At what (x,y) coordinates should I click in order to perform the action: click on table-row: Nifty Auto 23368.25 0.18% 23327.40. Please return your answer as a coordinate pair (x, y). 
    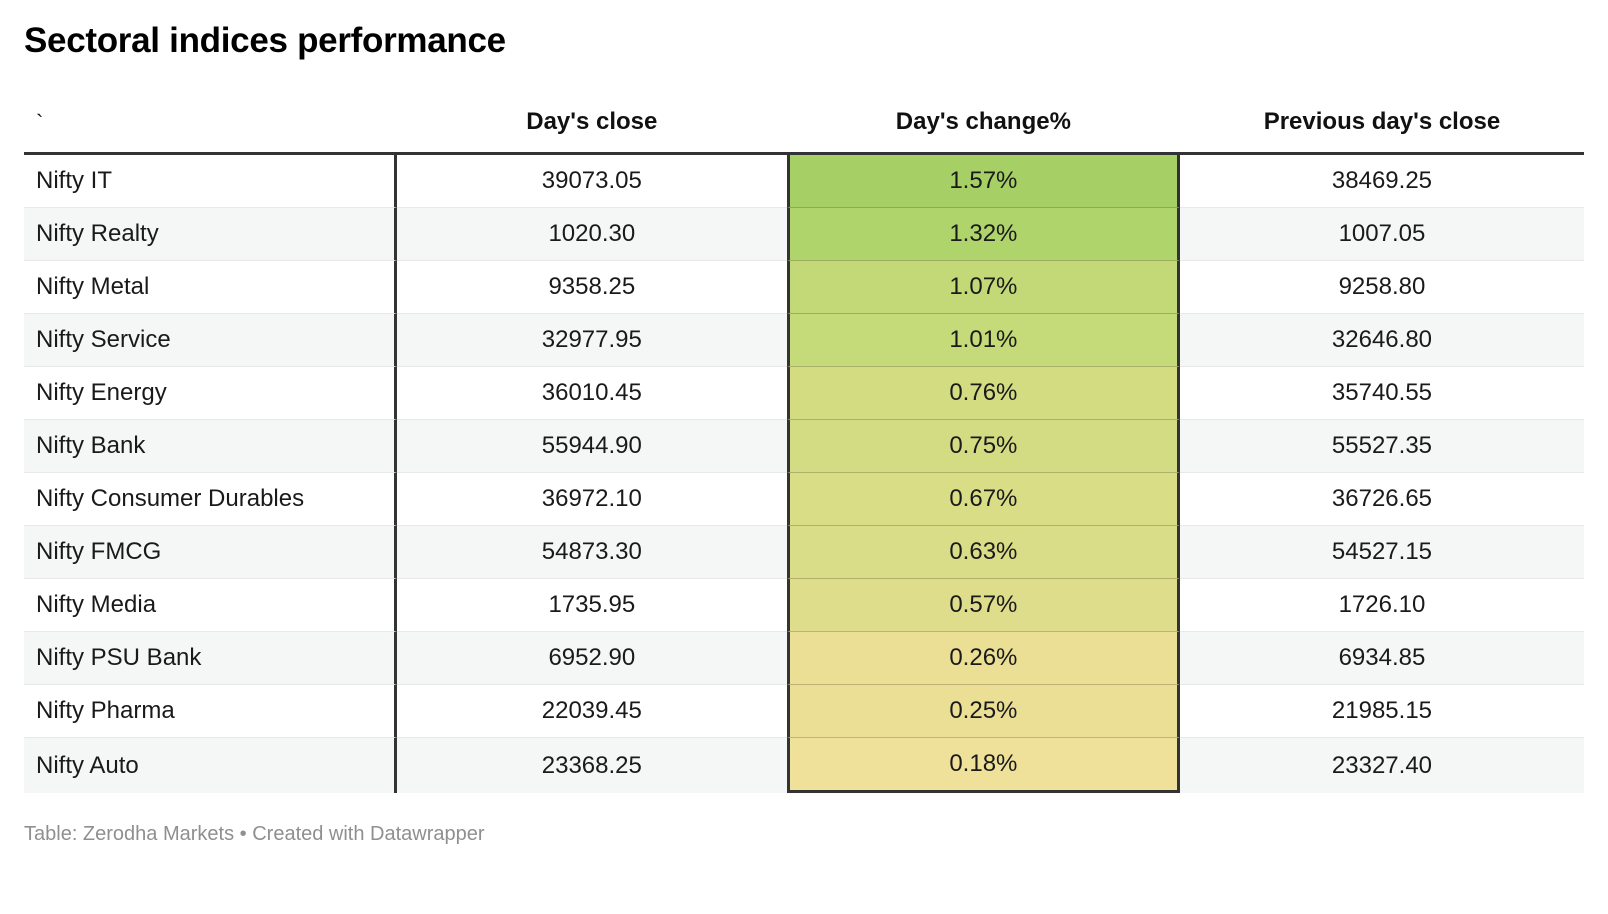
    Looking at the image, I should click on (804, 765).